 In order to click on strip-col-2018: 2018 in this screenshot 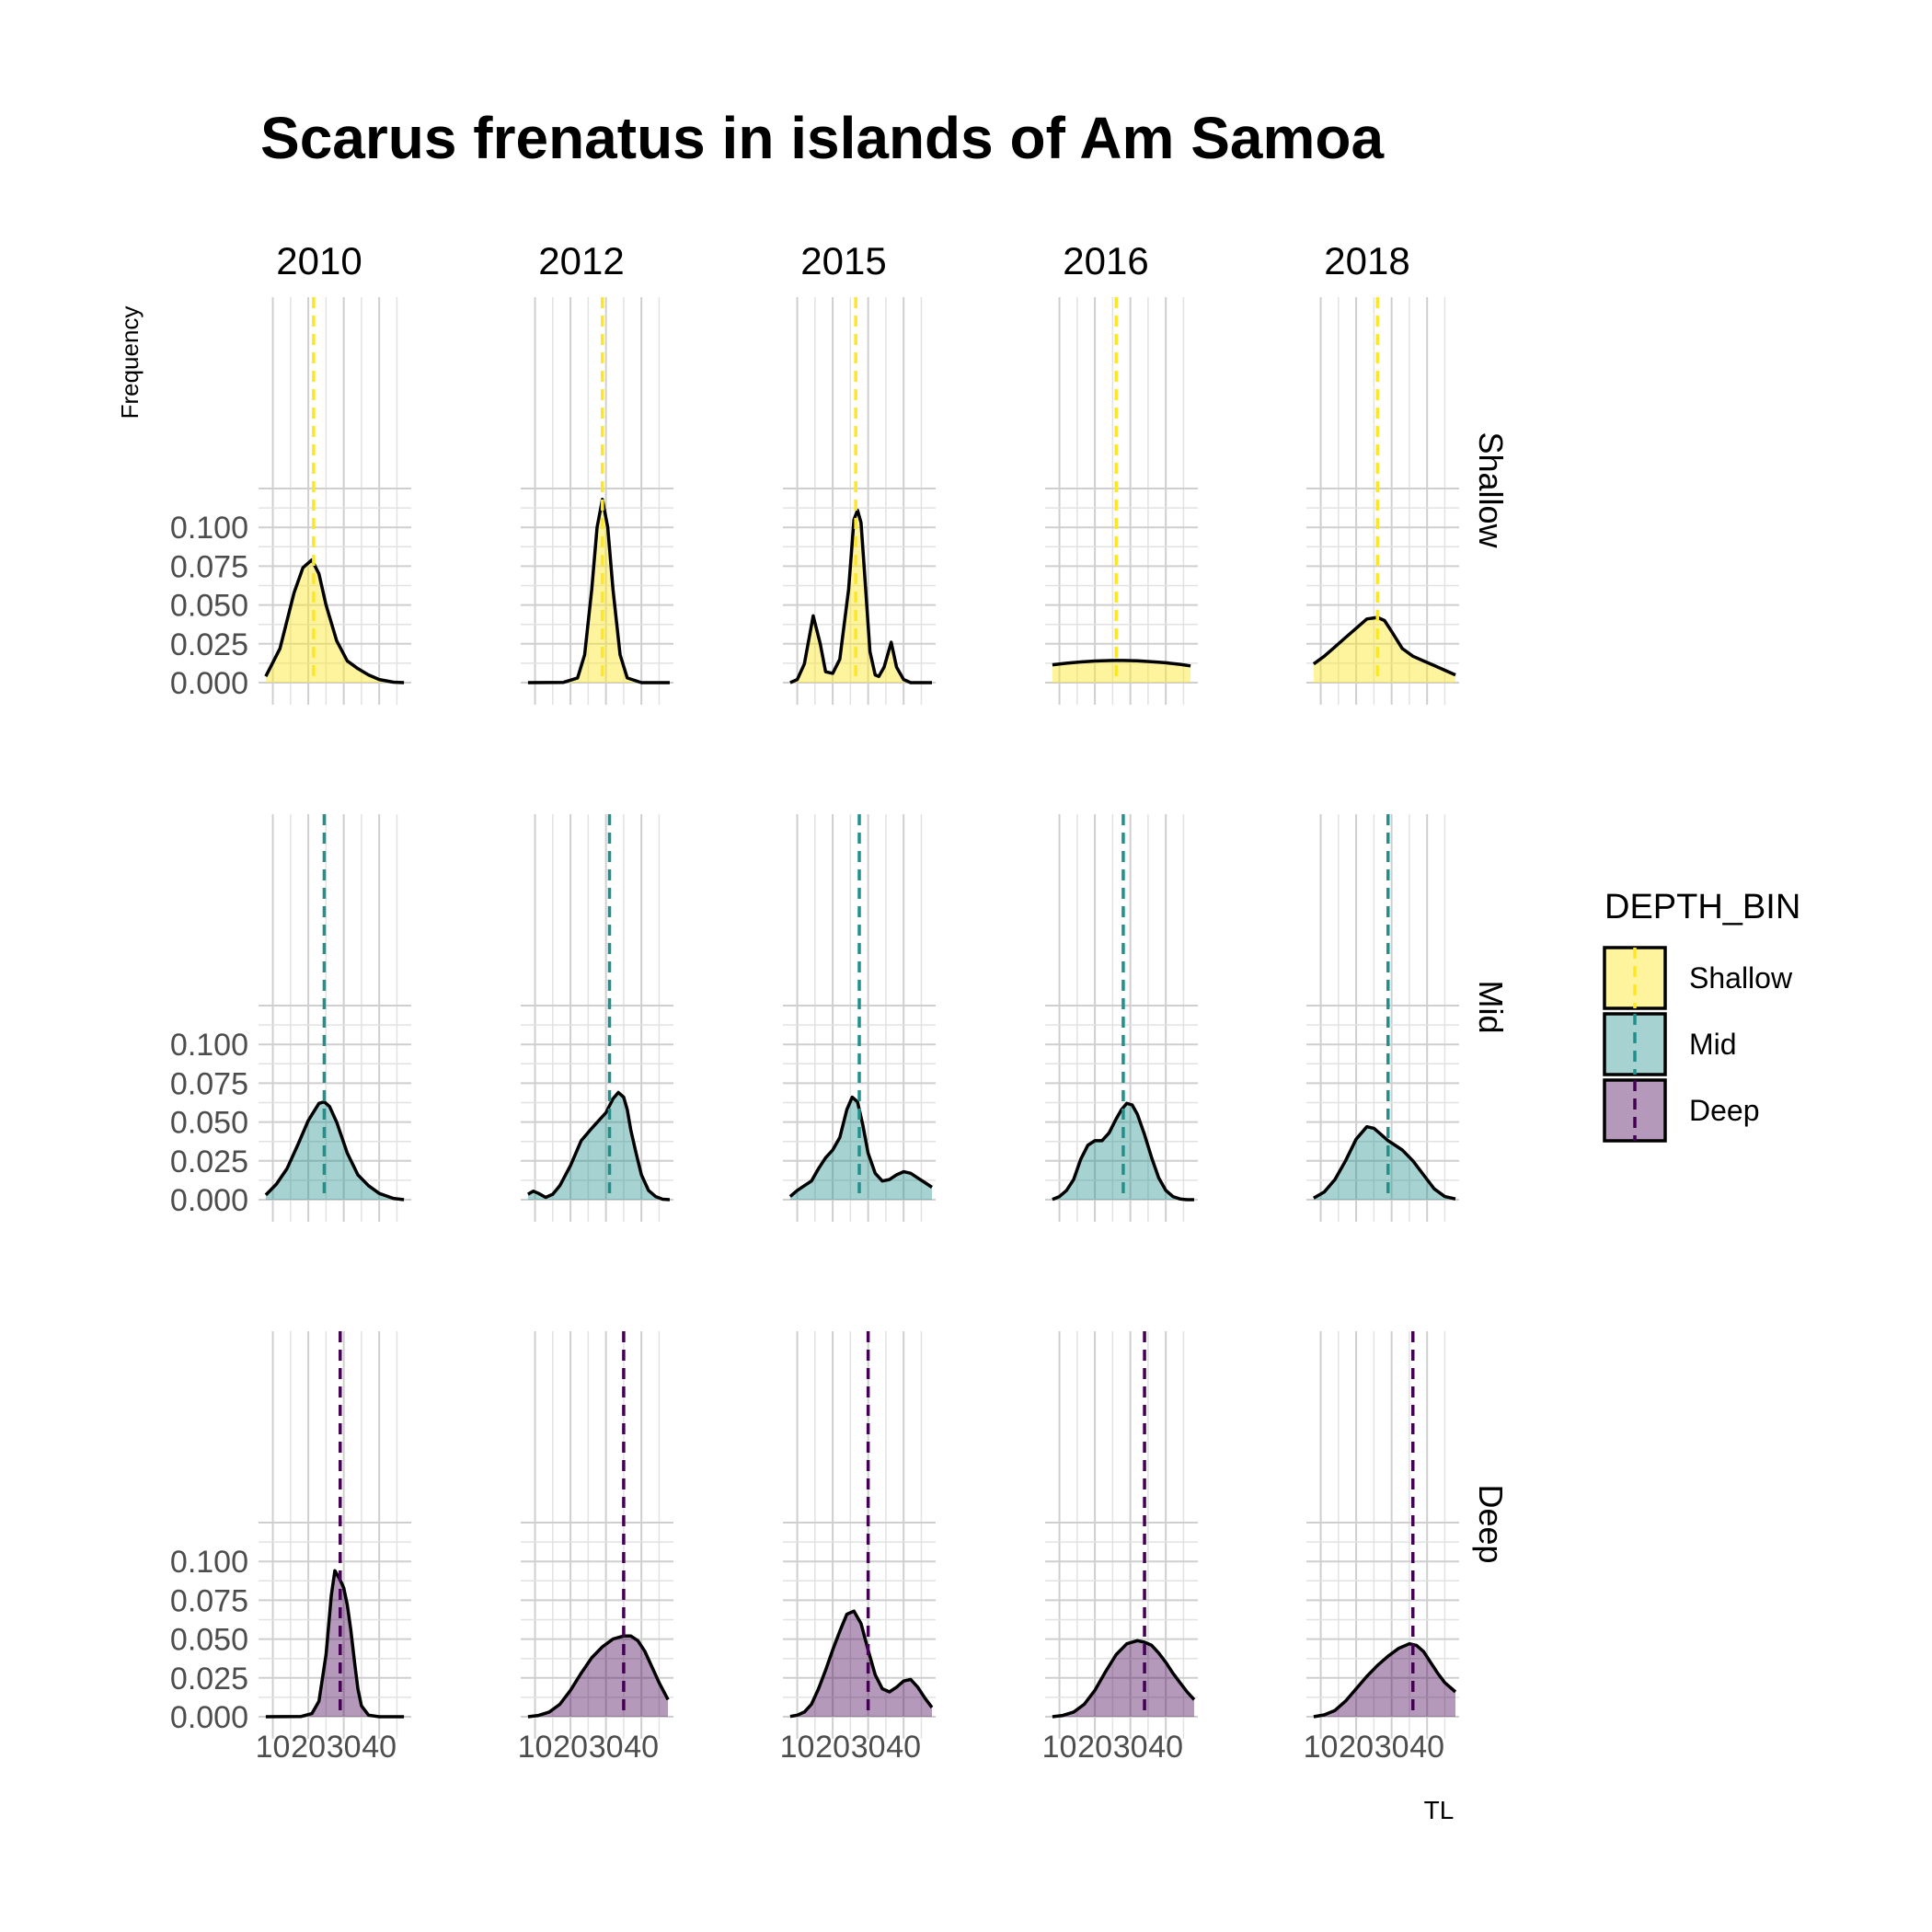, I will do `click(1366, 260)`.